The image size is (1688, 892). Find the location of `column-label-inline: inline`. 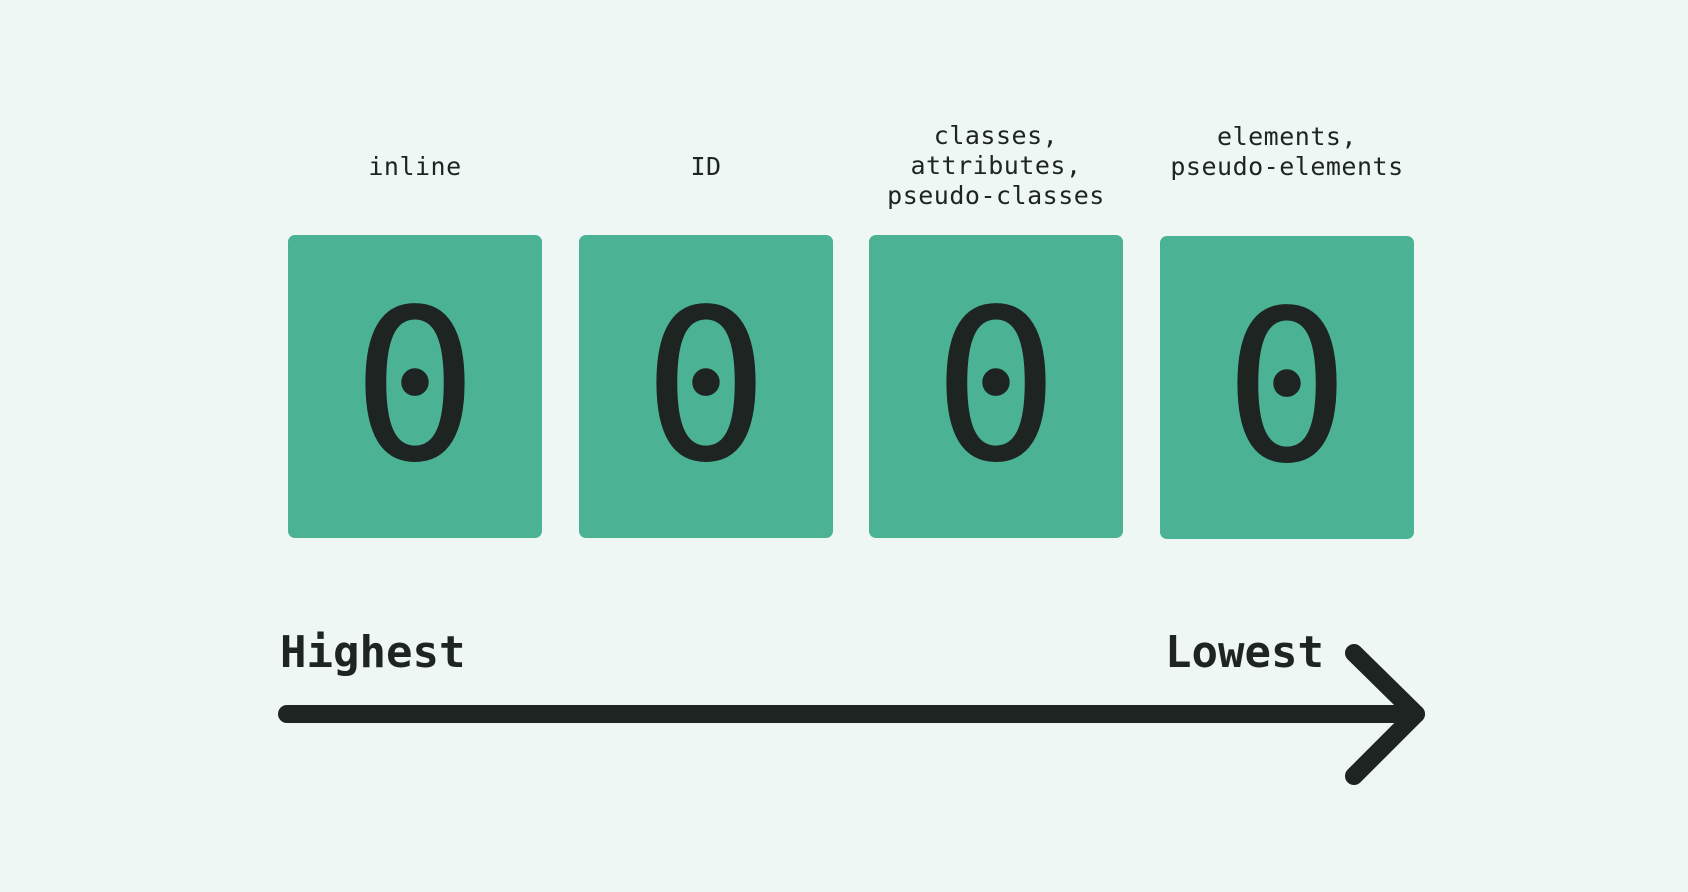

column-label-inline: inline is located at coordinates (415, 166).